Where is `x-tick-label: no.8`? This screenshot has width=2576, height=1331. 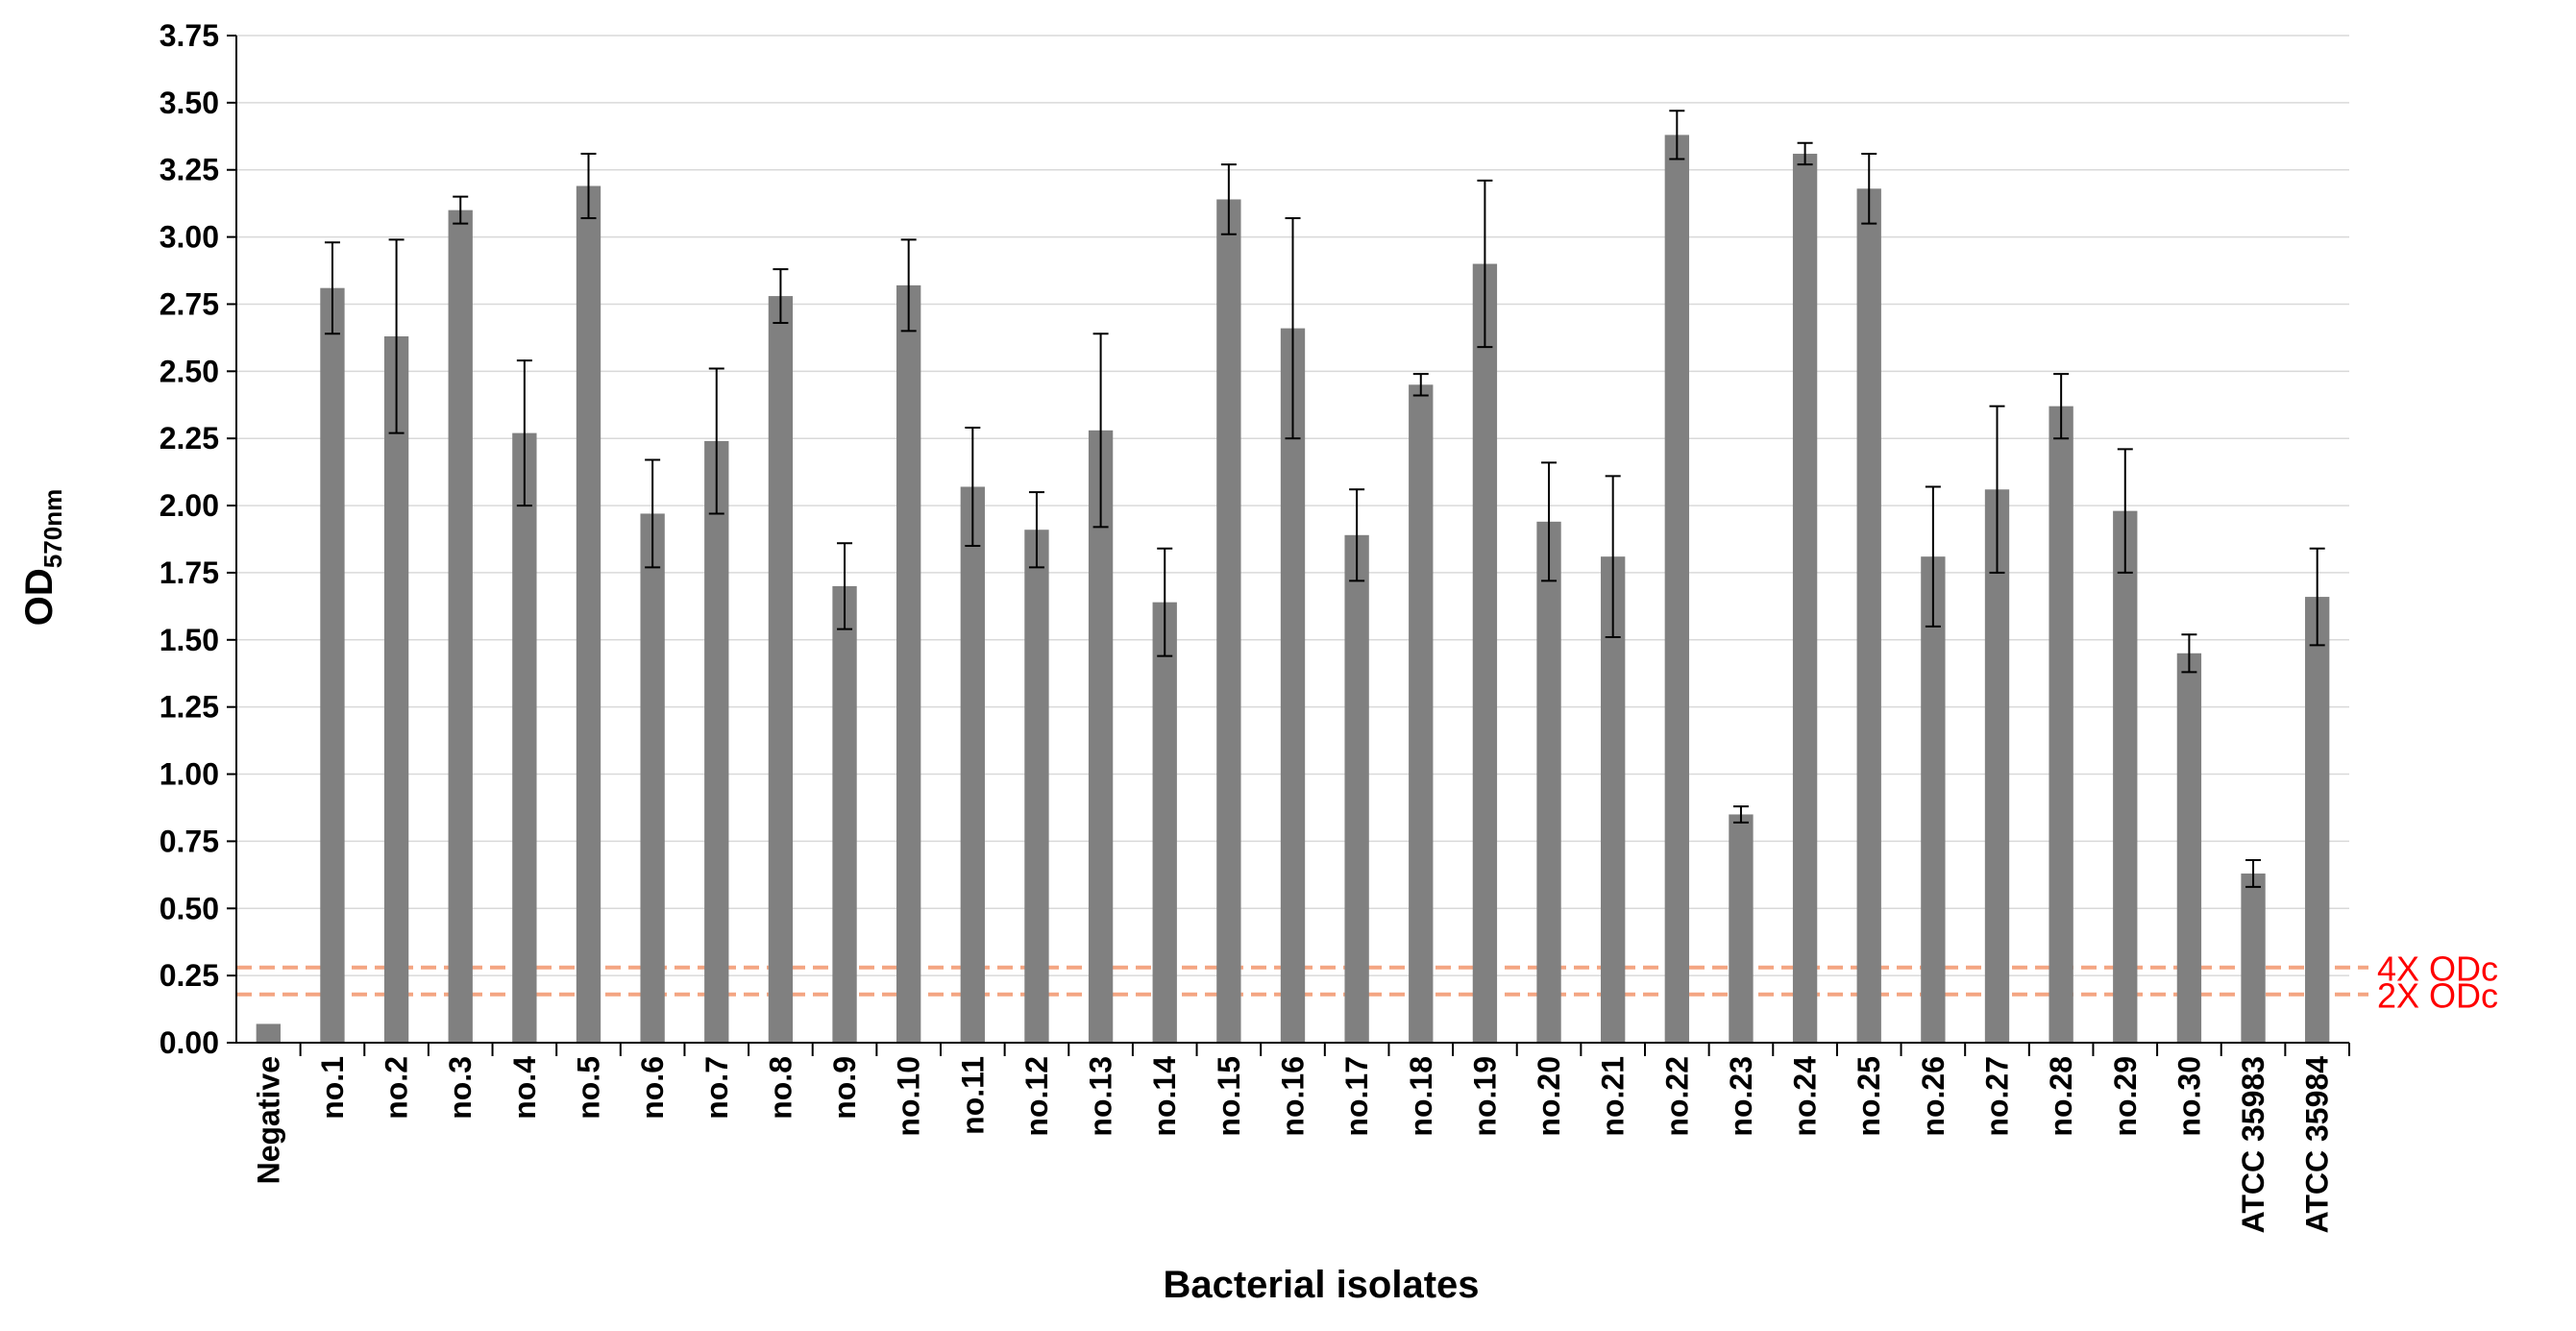 x-tick-label: no.8 is located at coordinates (780, 1088).